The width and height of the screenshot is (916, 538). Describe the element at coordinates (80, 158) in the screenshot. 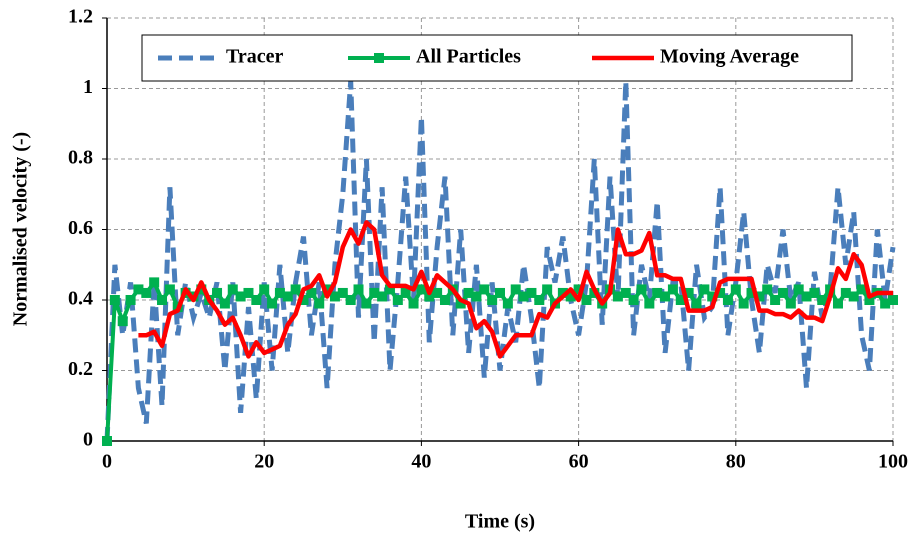

I see `y-tick-label: 0.8` at that location.